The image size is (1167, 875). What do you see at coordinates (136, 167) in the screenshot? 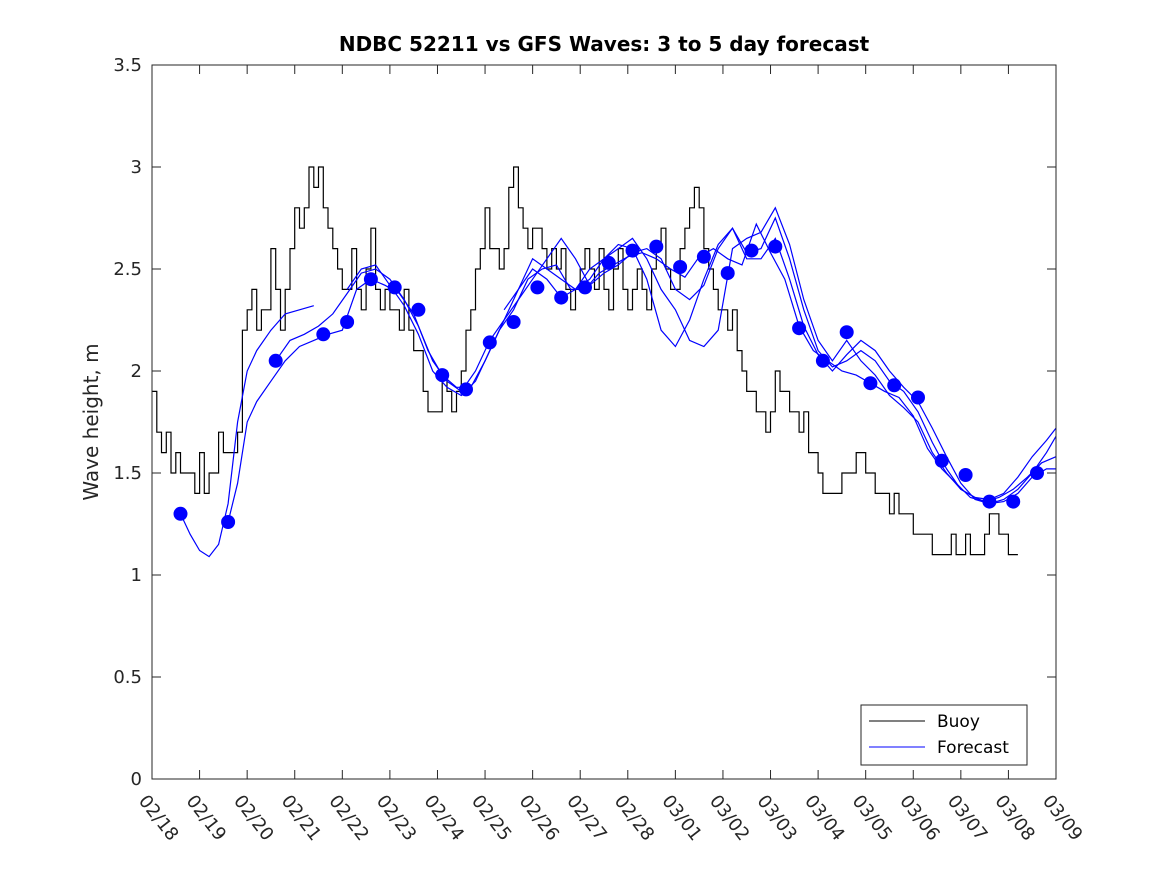
I see `y-tick-label: 3` at bounding box center [136, 167].